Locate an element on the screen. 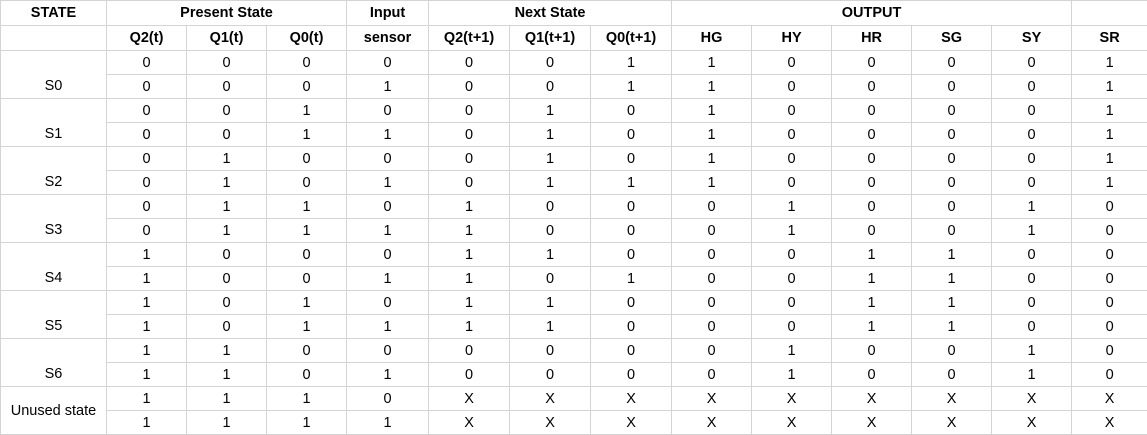 This screenshot has width=1147, height=435. header-output: OUTPUT is located at coordinates (872, 13).